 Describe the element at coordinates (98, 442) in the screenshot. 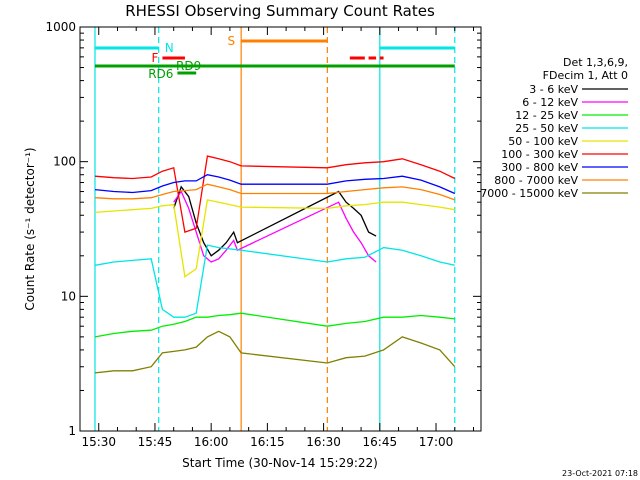

I see `x-tick-label-0: 15:30` at that location.